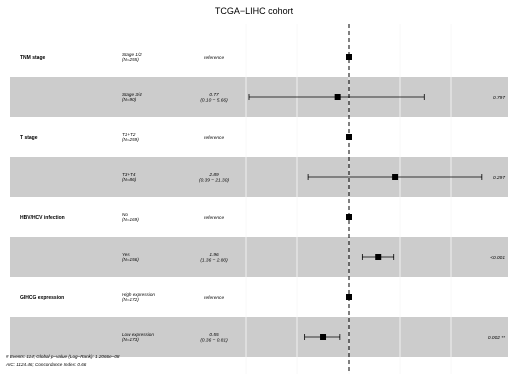 The width and height of the screenshot is (508, 374). Describe the element at coordinates (125, 214) in the screenshot. I see `level-label: No` at that location.